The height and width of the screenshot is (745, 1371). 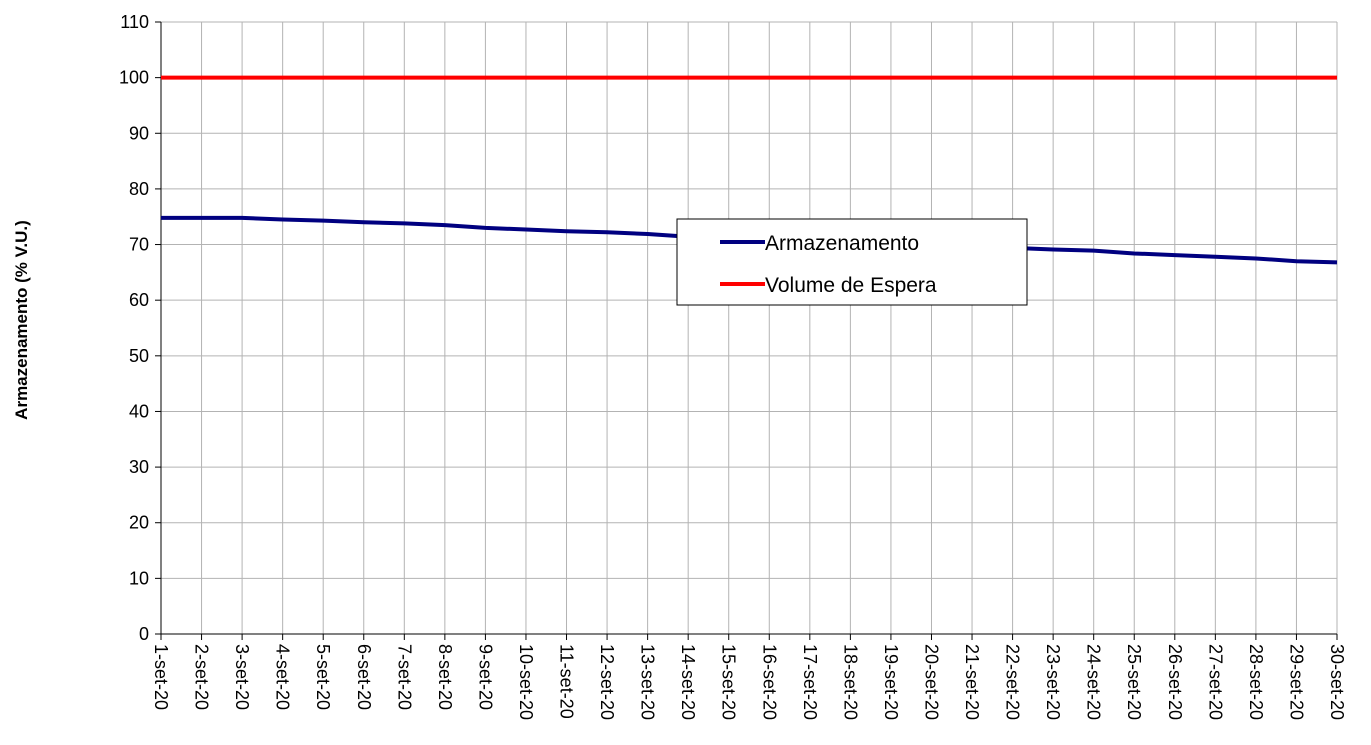 What do you see at coordinates (139, 523) in the screenshot?
I see `y-tick-label: 20` at bounding box center [139, 523].